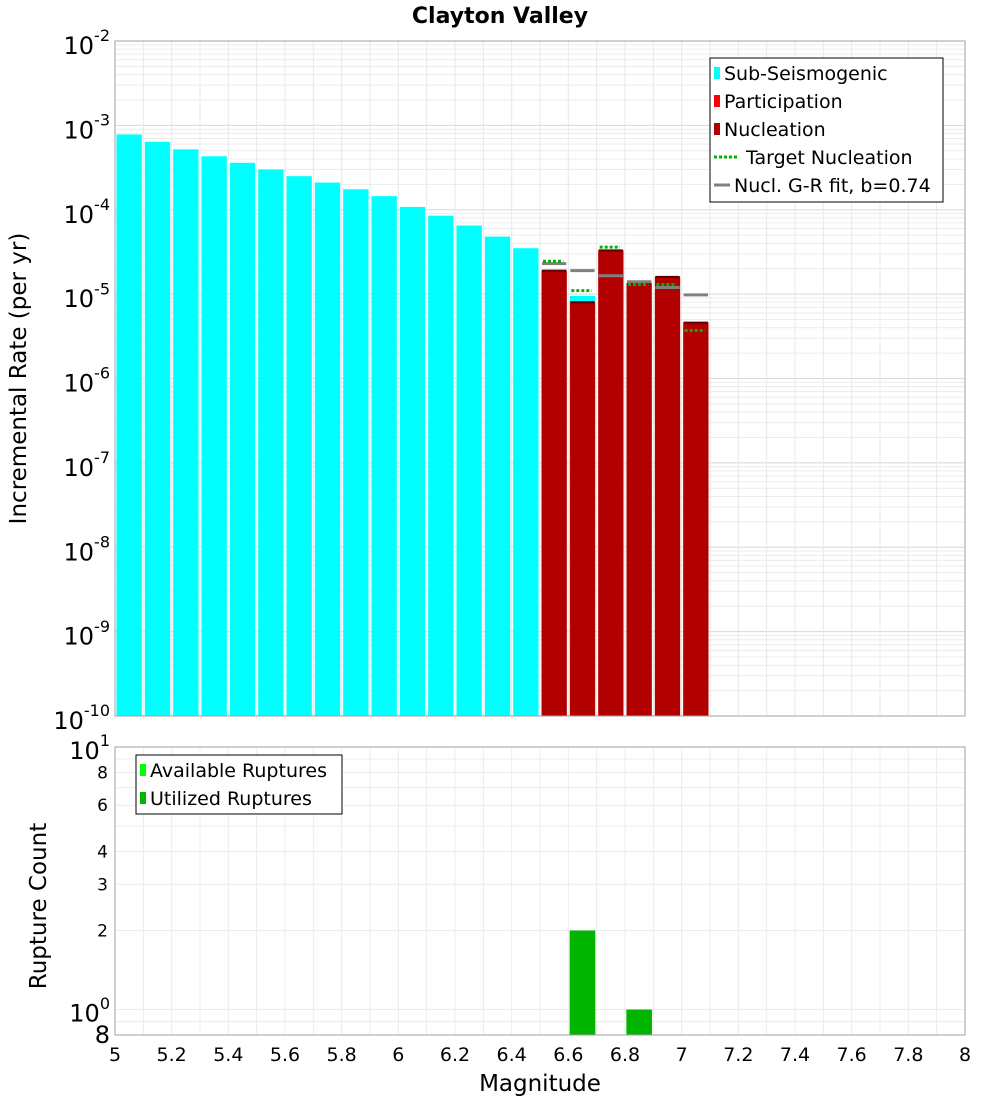 This screenshot has height=1100, width=1000. What do you see at coordinates (102, 457) in the screenshot?
I see `tick-exponent: -7` at bounding box center [102, 457].